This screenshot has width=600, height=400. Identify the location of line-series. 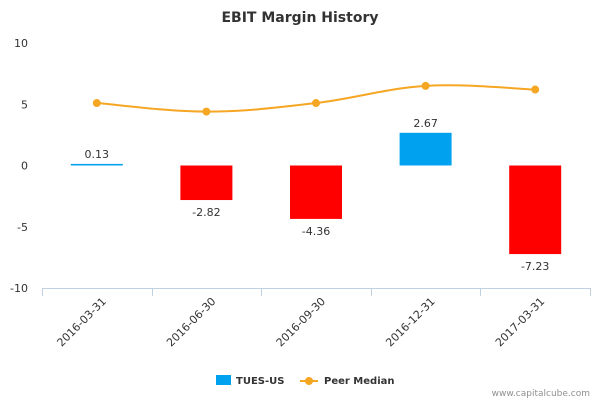
(316, 98).